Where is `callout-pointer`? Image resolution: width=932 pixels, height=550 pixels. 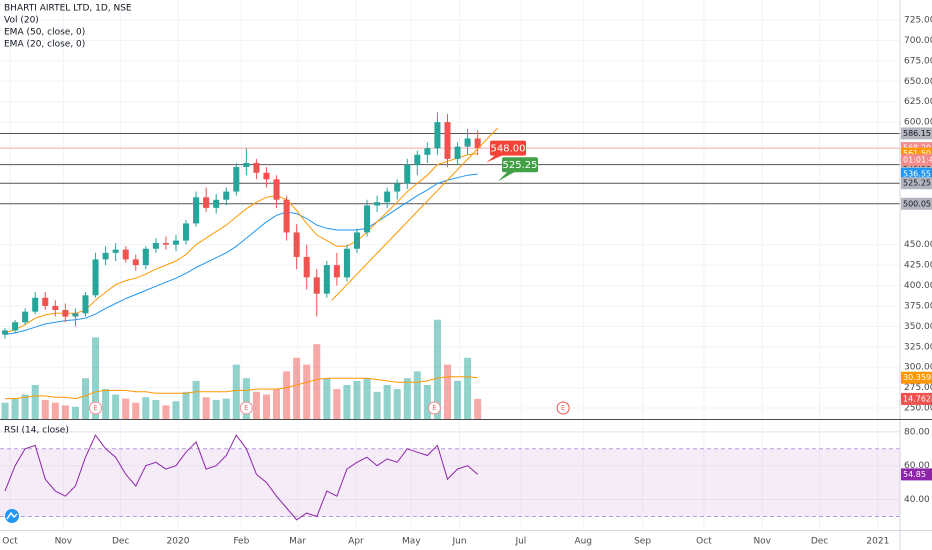 callout-pointer is located at coordinates (507, 176).